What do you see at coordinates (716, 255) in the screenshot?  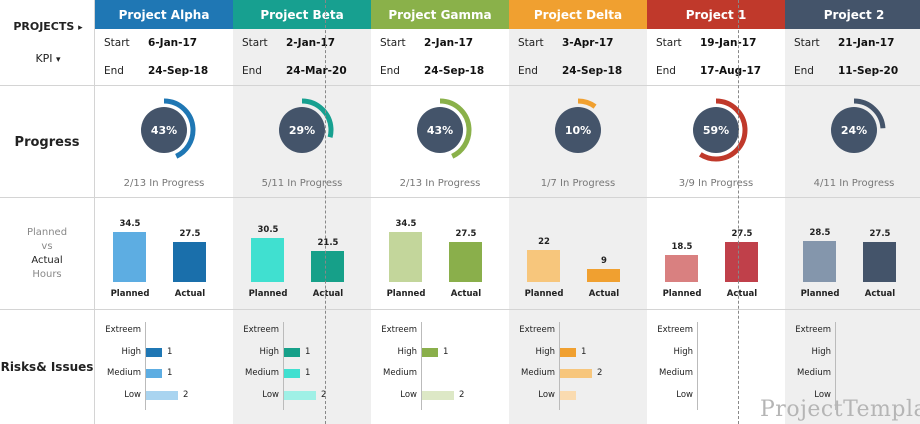 I see `hours-bar-chart: 18.5 Planned 27.5 Actual` at bounding box center [716, 255].